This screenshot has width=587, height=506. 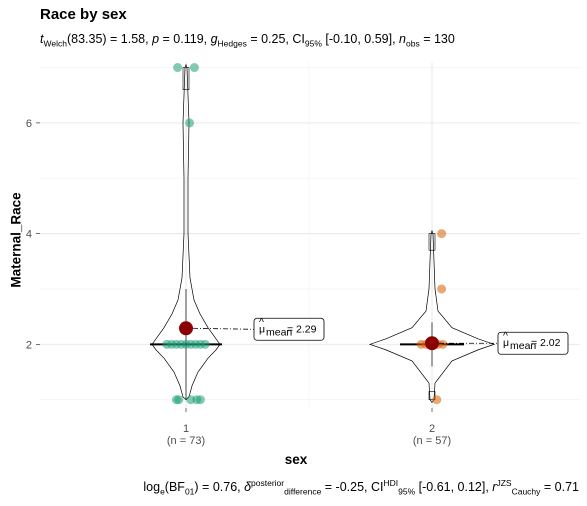 I want to click on hdi-sup: HDI, so click(x=391, y=483).